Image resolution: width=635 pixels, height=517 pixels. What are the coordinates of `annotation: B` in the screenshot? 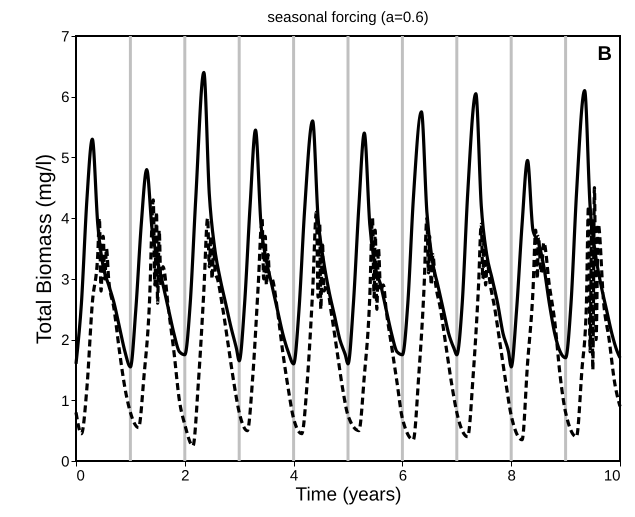 It's located at (605, 54).